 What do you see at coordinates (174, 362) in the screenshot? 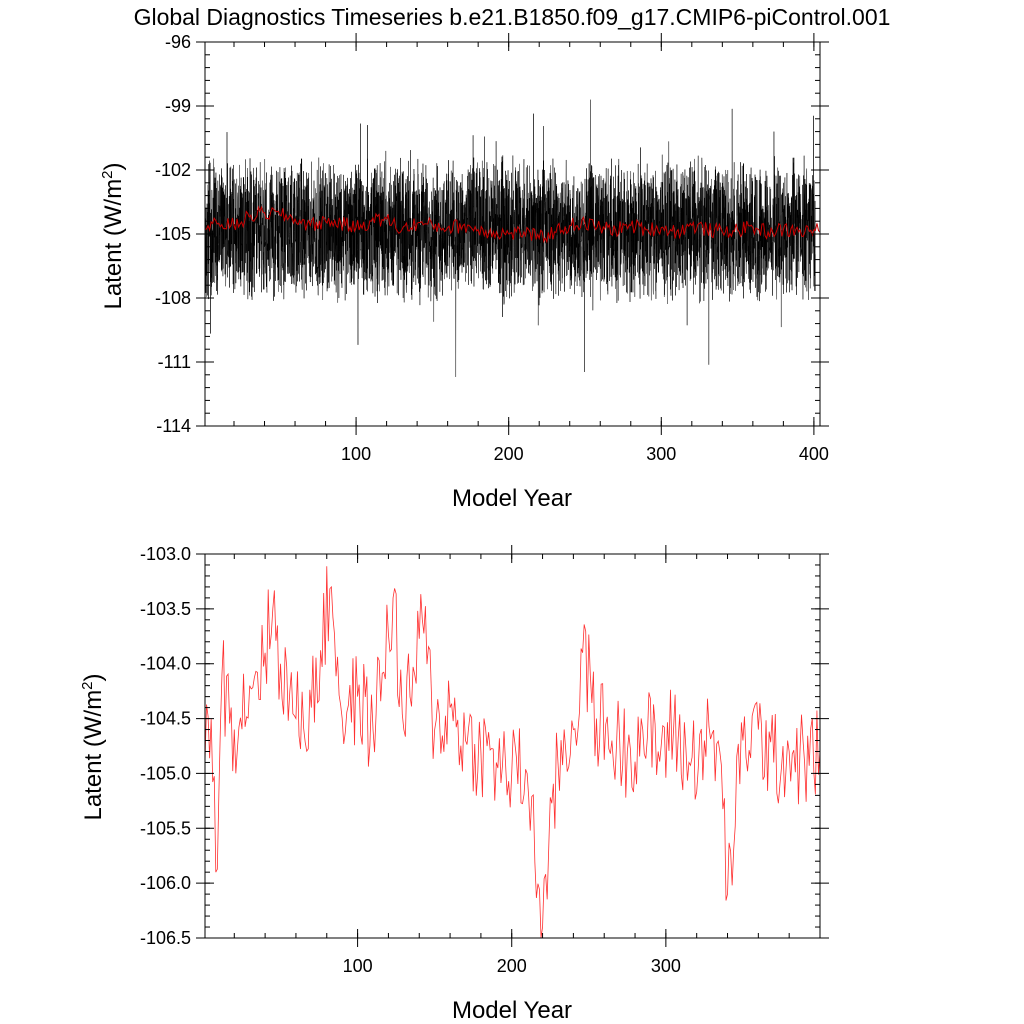
I see `y-tick-label: -111` at bounding box center [174, 362].